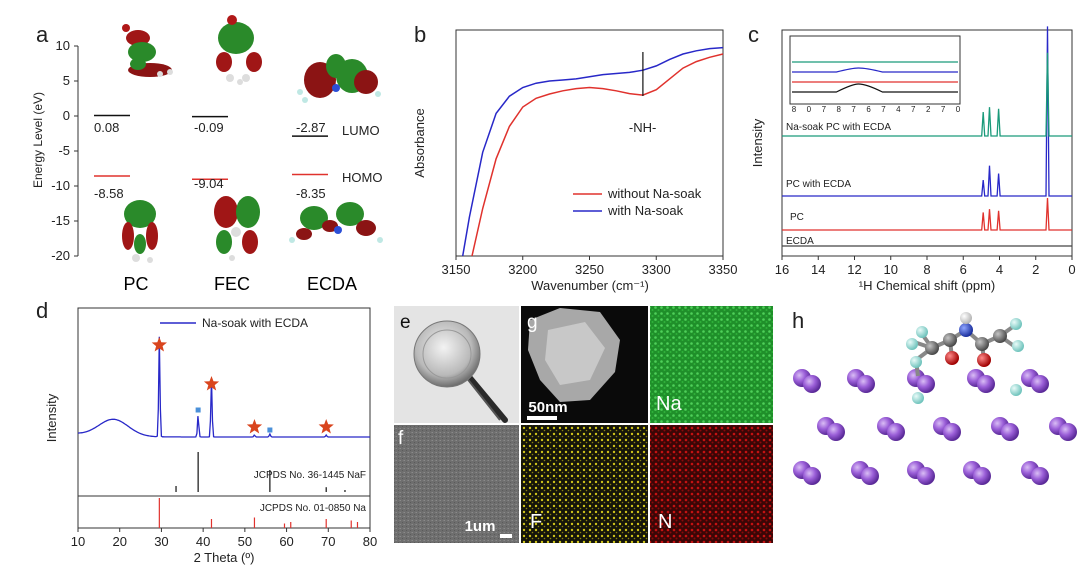 Image resolution: width=1080 pixels, height=567 pixels. I want to click on tweezers-tip, so click(481, 396).